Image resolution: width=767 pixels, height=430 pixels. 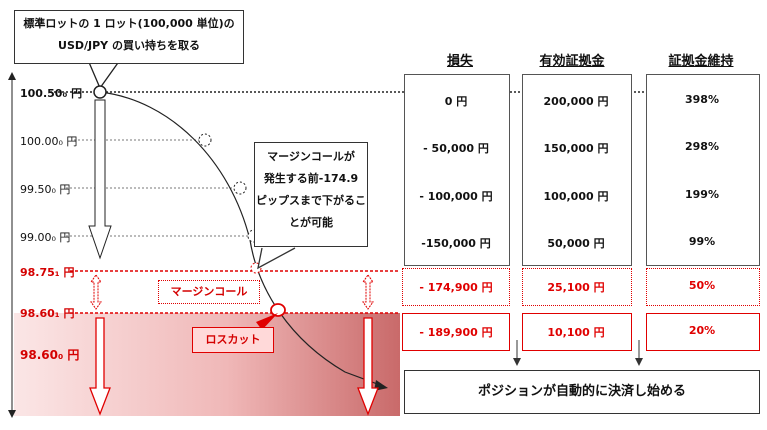 What do you see at coordinates (456, 243) in the screenshot?
I see `loss-cell-3: -150,000 円` at bounding box center [456, 243].